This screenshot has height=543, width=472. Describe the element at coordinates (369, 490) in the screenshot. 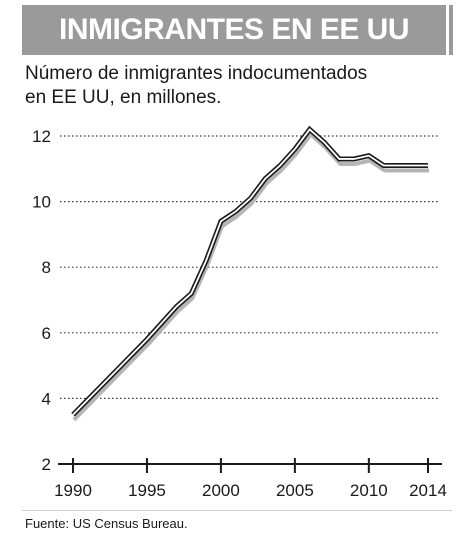

I see `x-tick-label-2010: 2010` at that location.